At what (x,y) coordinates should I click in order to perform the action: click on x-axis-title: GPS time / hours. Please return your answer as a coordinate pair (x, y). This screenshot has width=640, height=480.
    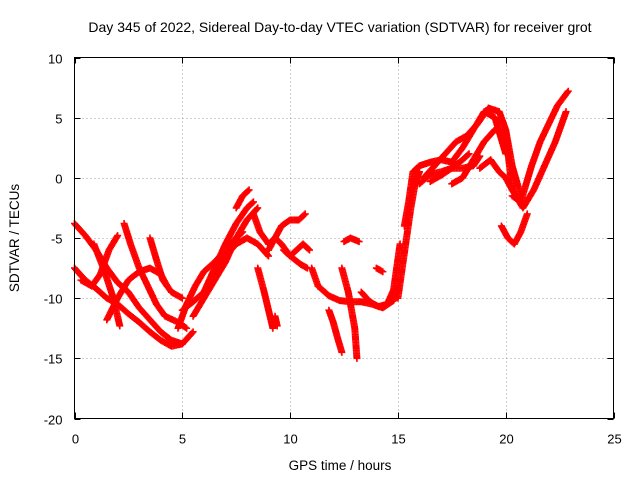
    Looking at the image, I should click on (340, 465).